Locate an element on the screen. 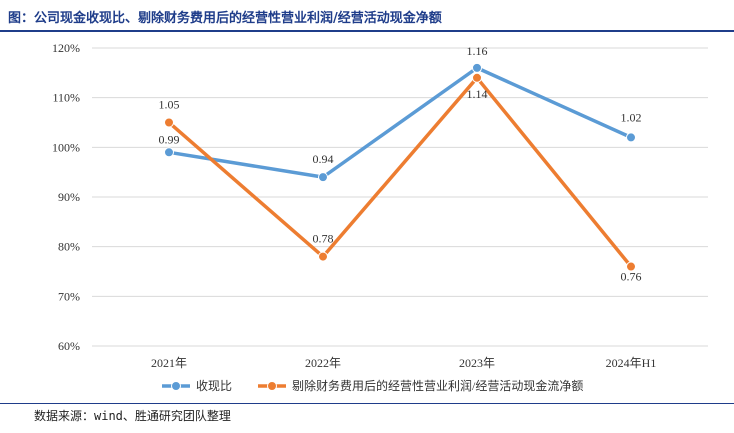 This screenshot has width=734, height=433. chart-title: 图：公司现金收现比、剔除财务费用后的经营性营业利润/经营活动现金净额 is located at coordinates (225, 18).